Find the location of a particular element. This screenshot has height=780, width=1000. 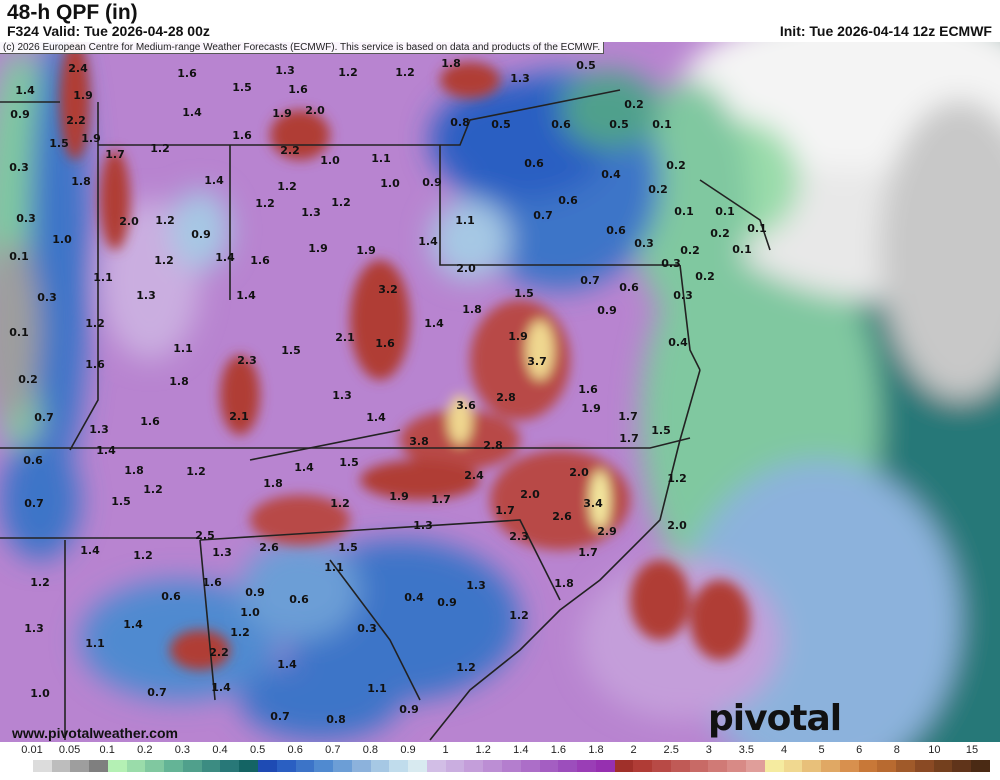

colorbar-tick-label: 0.05 is located at coordinates (69, 750).